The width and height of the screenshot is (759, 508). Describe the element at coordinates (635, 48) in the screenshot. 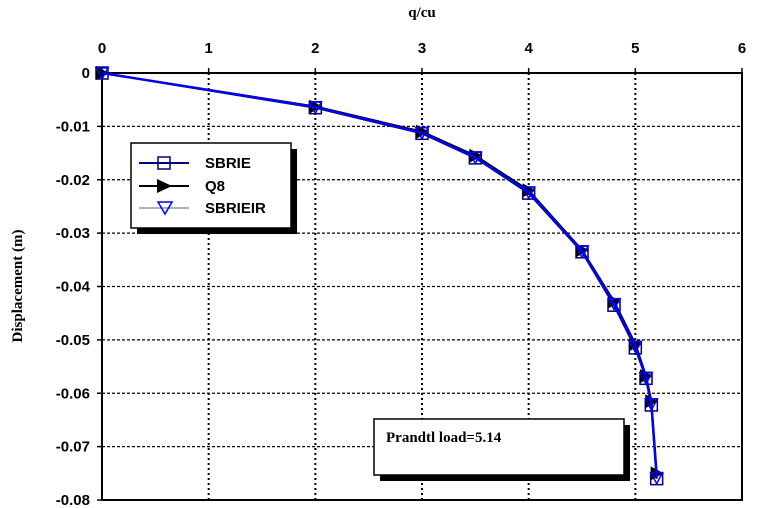

I see `x-tick-label: 5` at that location.